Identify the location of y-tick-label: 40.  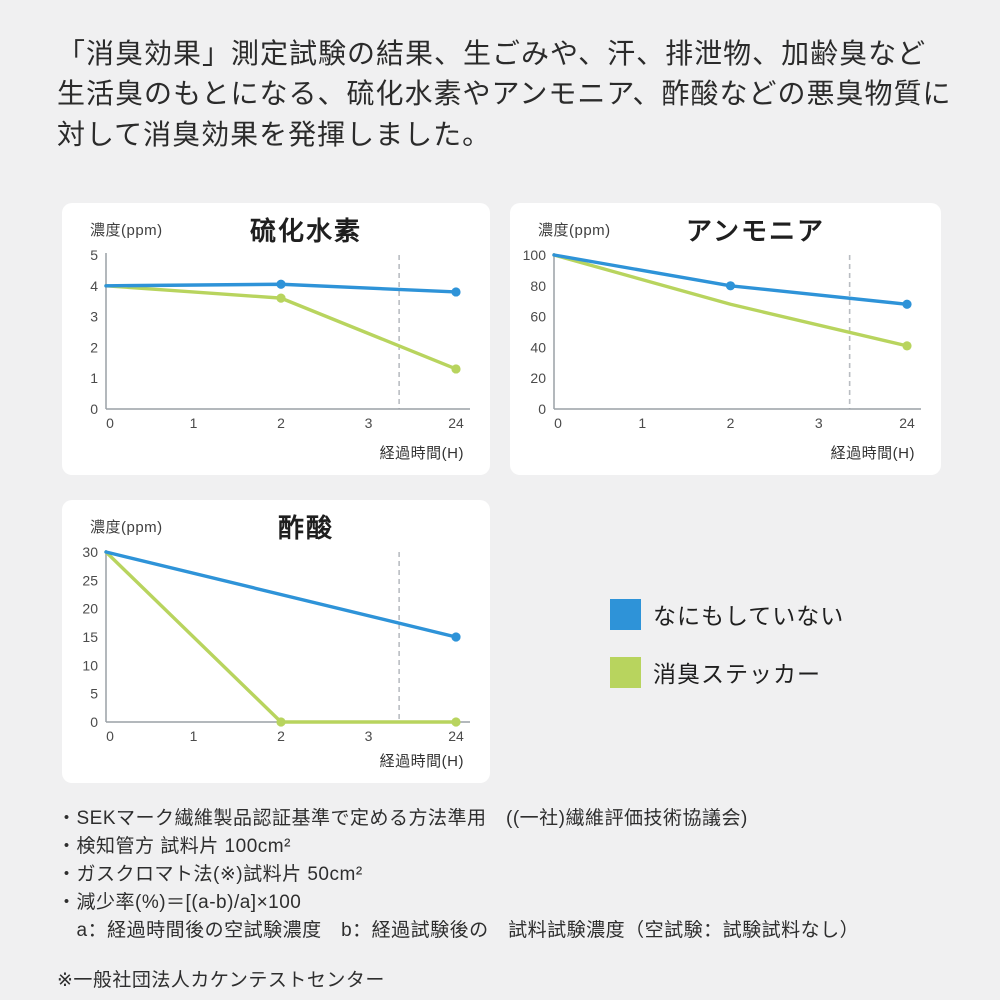
(538, 347).